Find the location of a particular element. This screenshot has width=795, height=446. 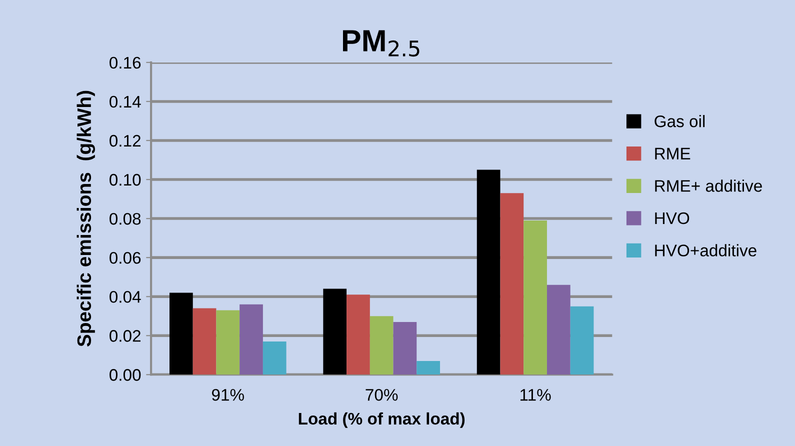

legend-label: HVO is located at coordinates (672, 218).